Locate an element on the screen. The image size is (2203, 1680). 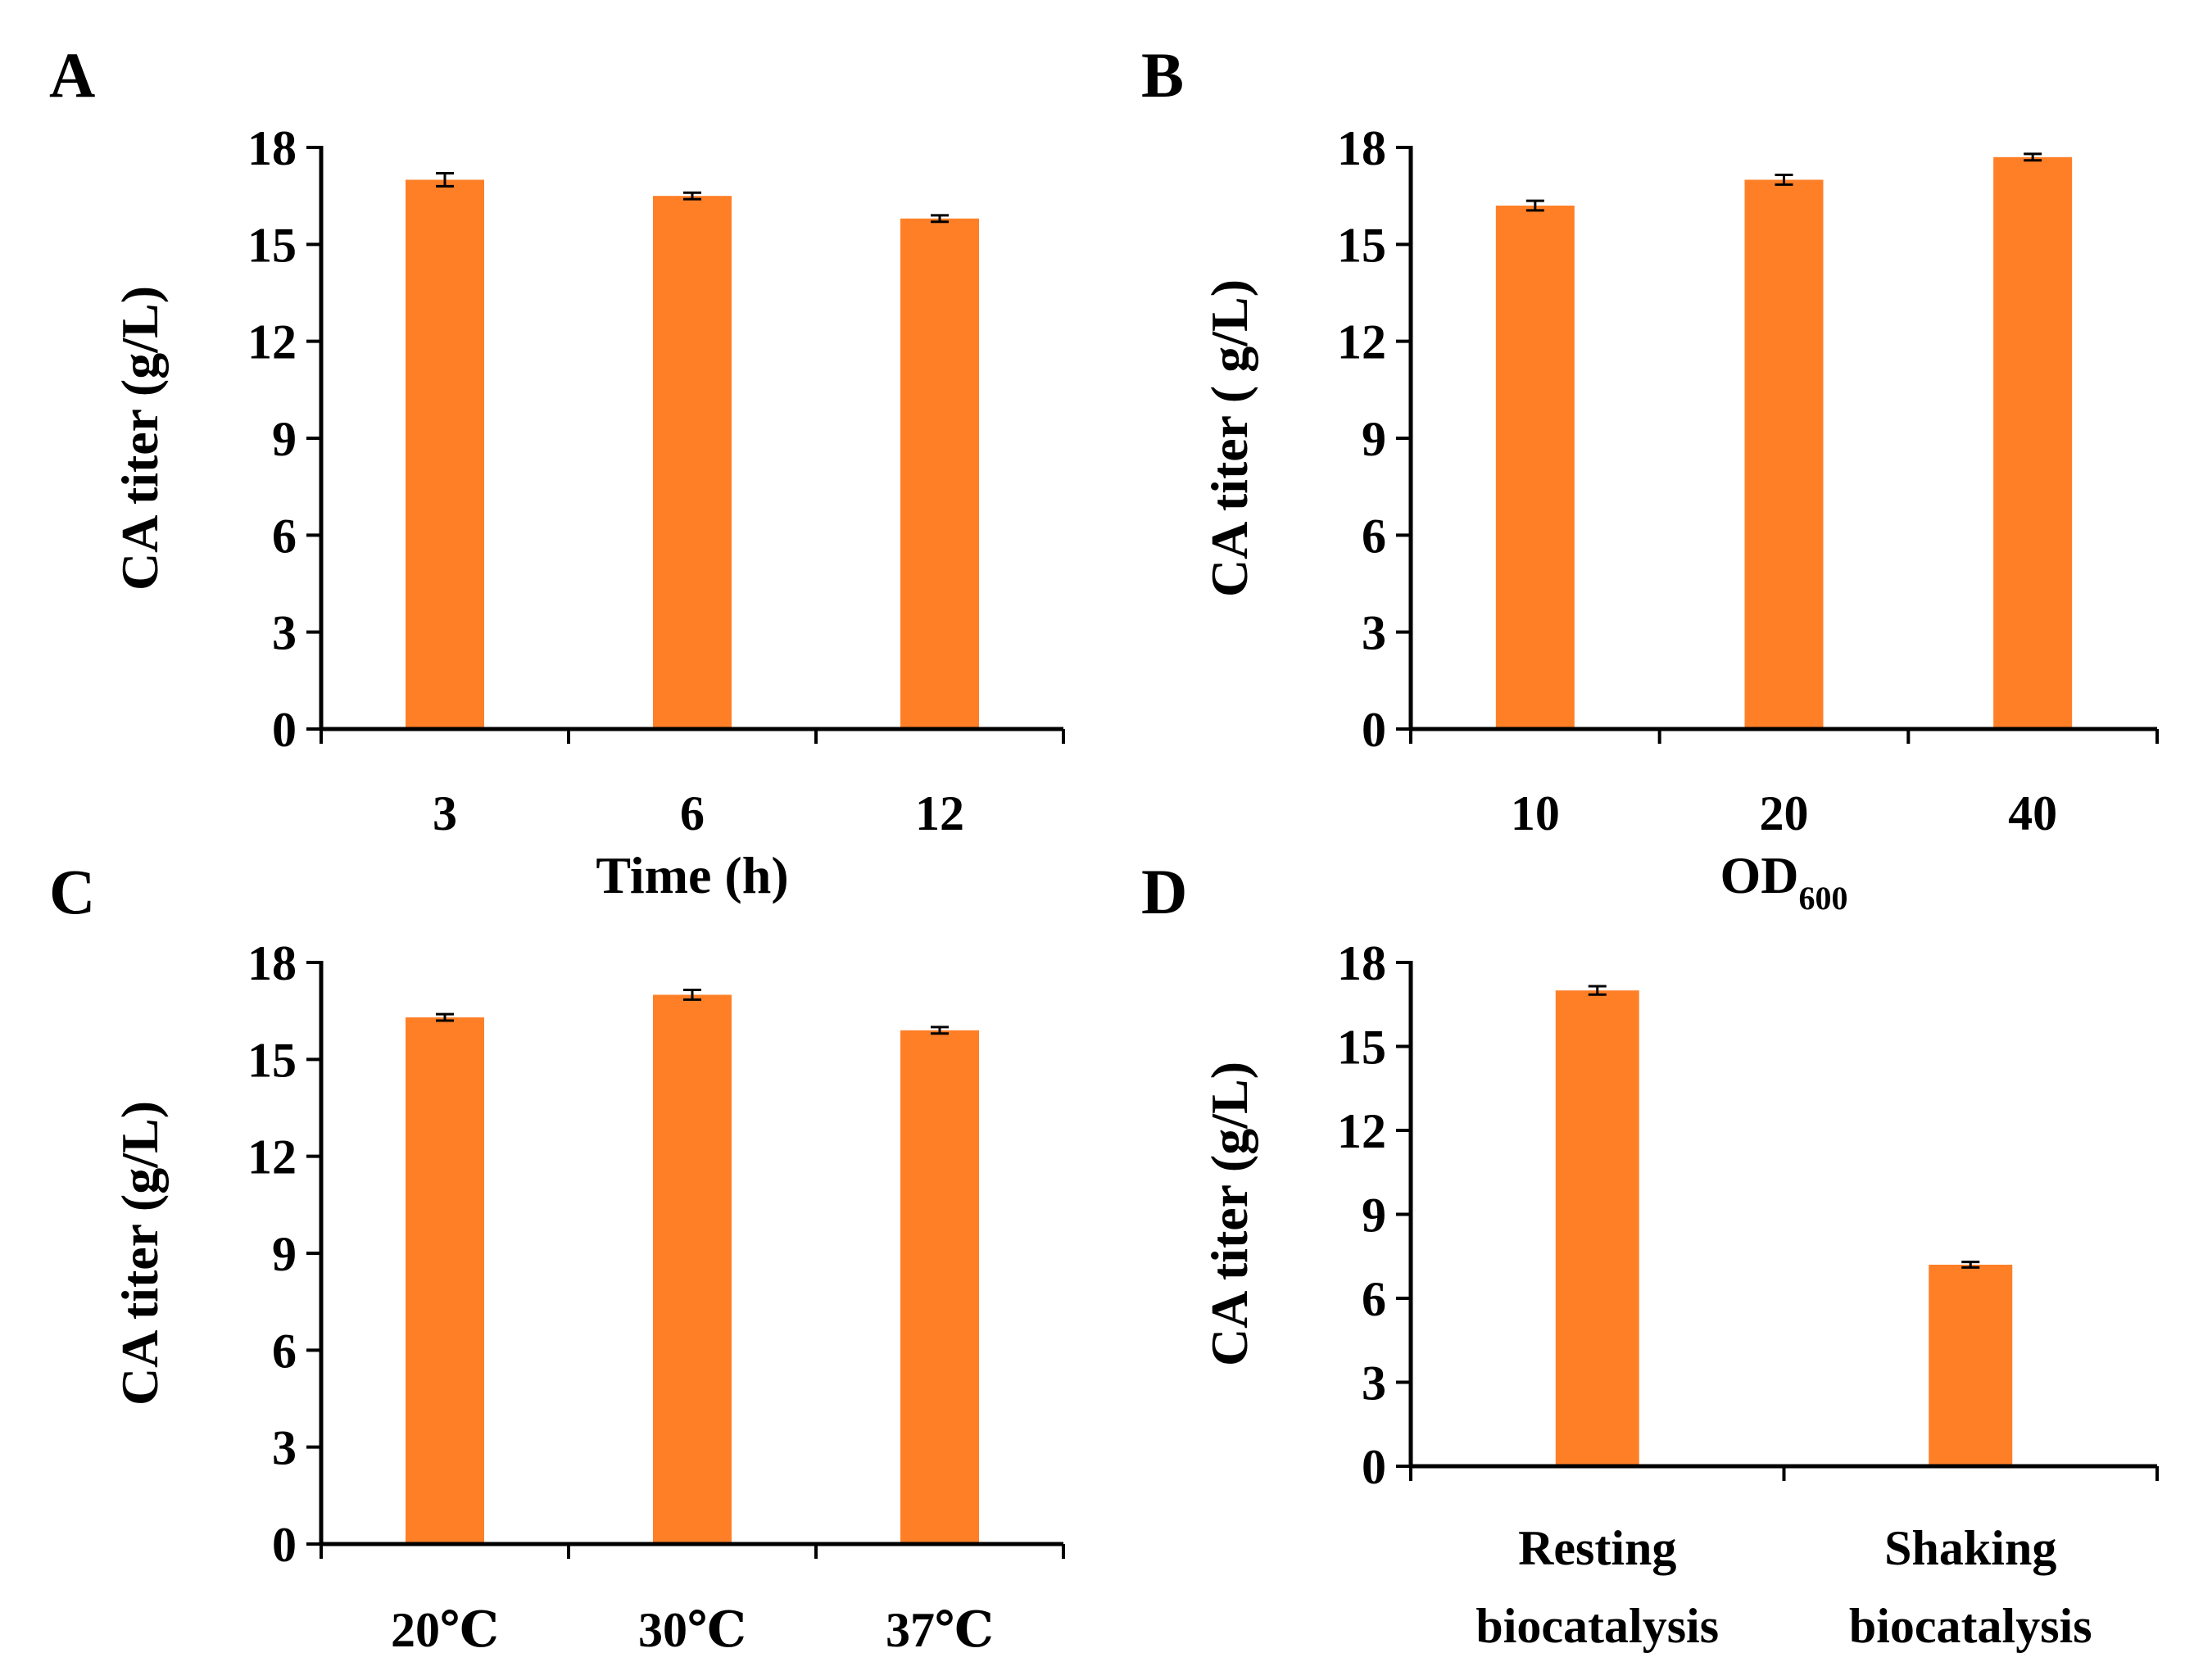
x-category-label: 12 is located at coordinates (939, 813).